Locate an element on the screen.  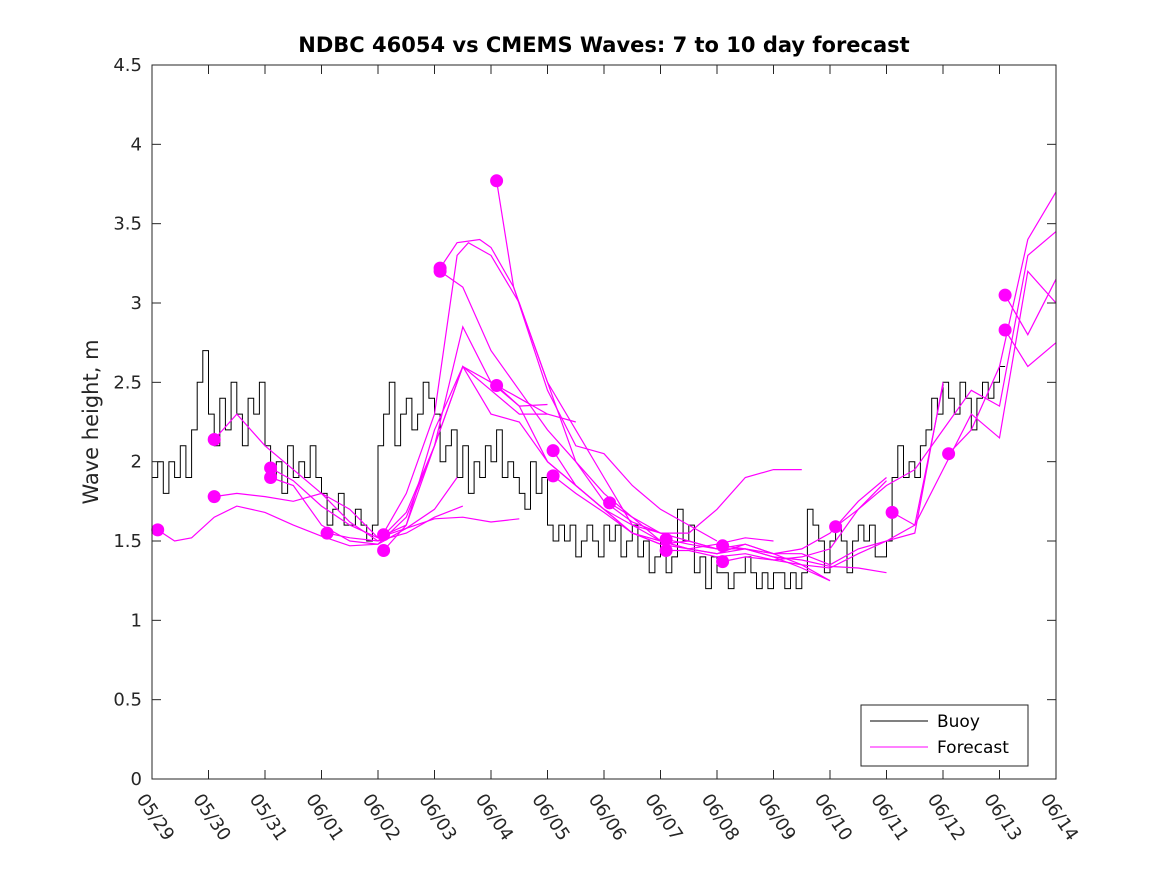
y-tick-label: 1.5 is located at coordinates (127, 541).